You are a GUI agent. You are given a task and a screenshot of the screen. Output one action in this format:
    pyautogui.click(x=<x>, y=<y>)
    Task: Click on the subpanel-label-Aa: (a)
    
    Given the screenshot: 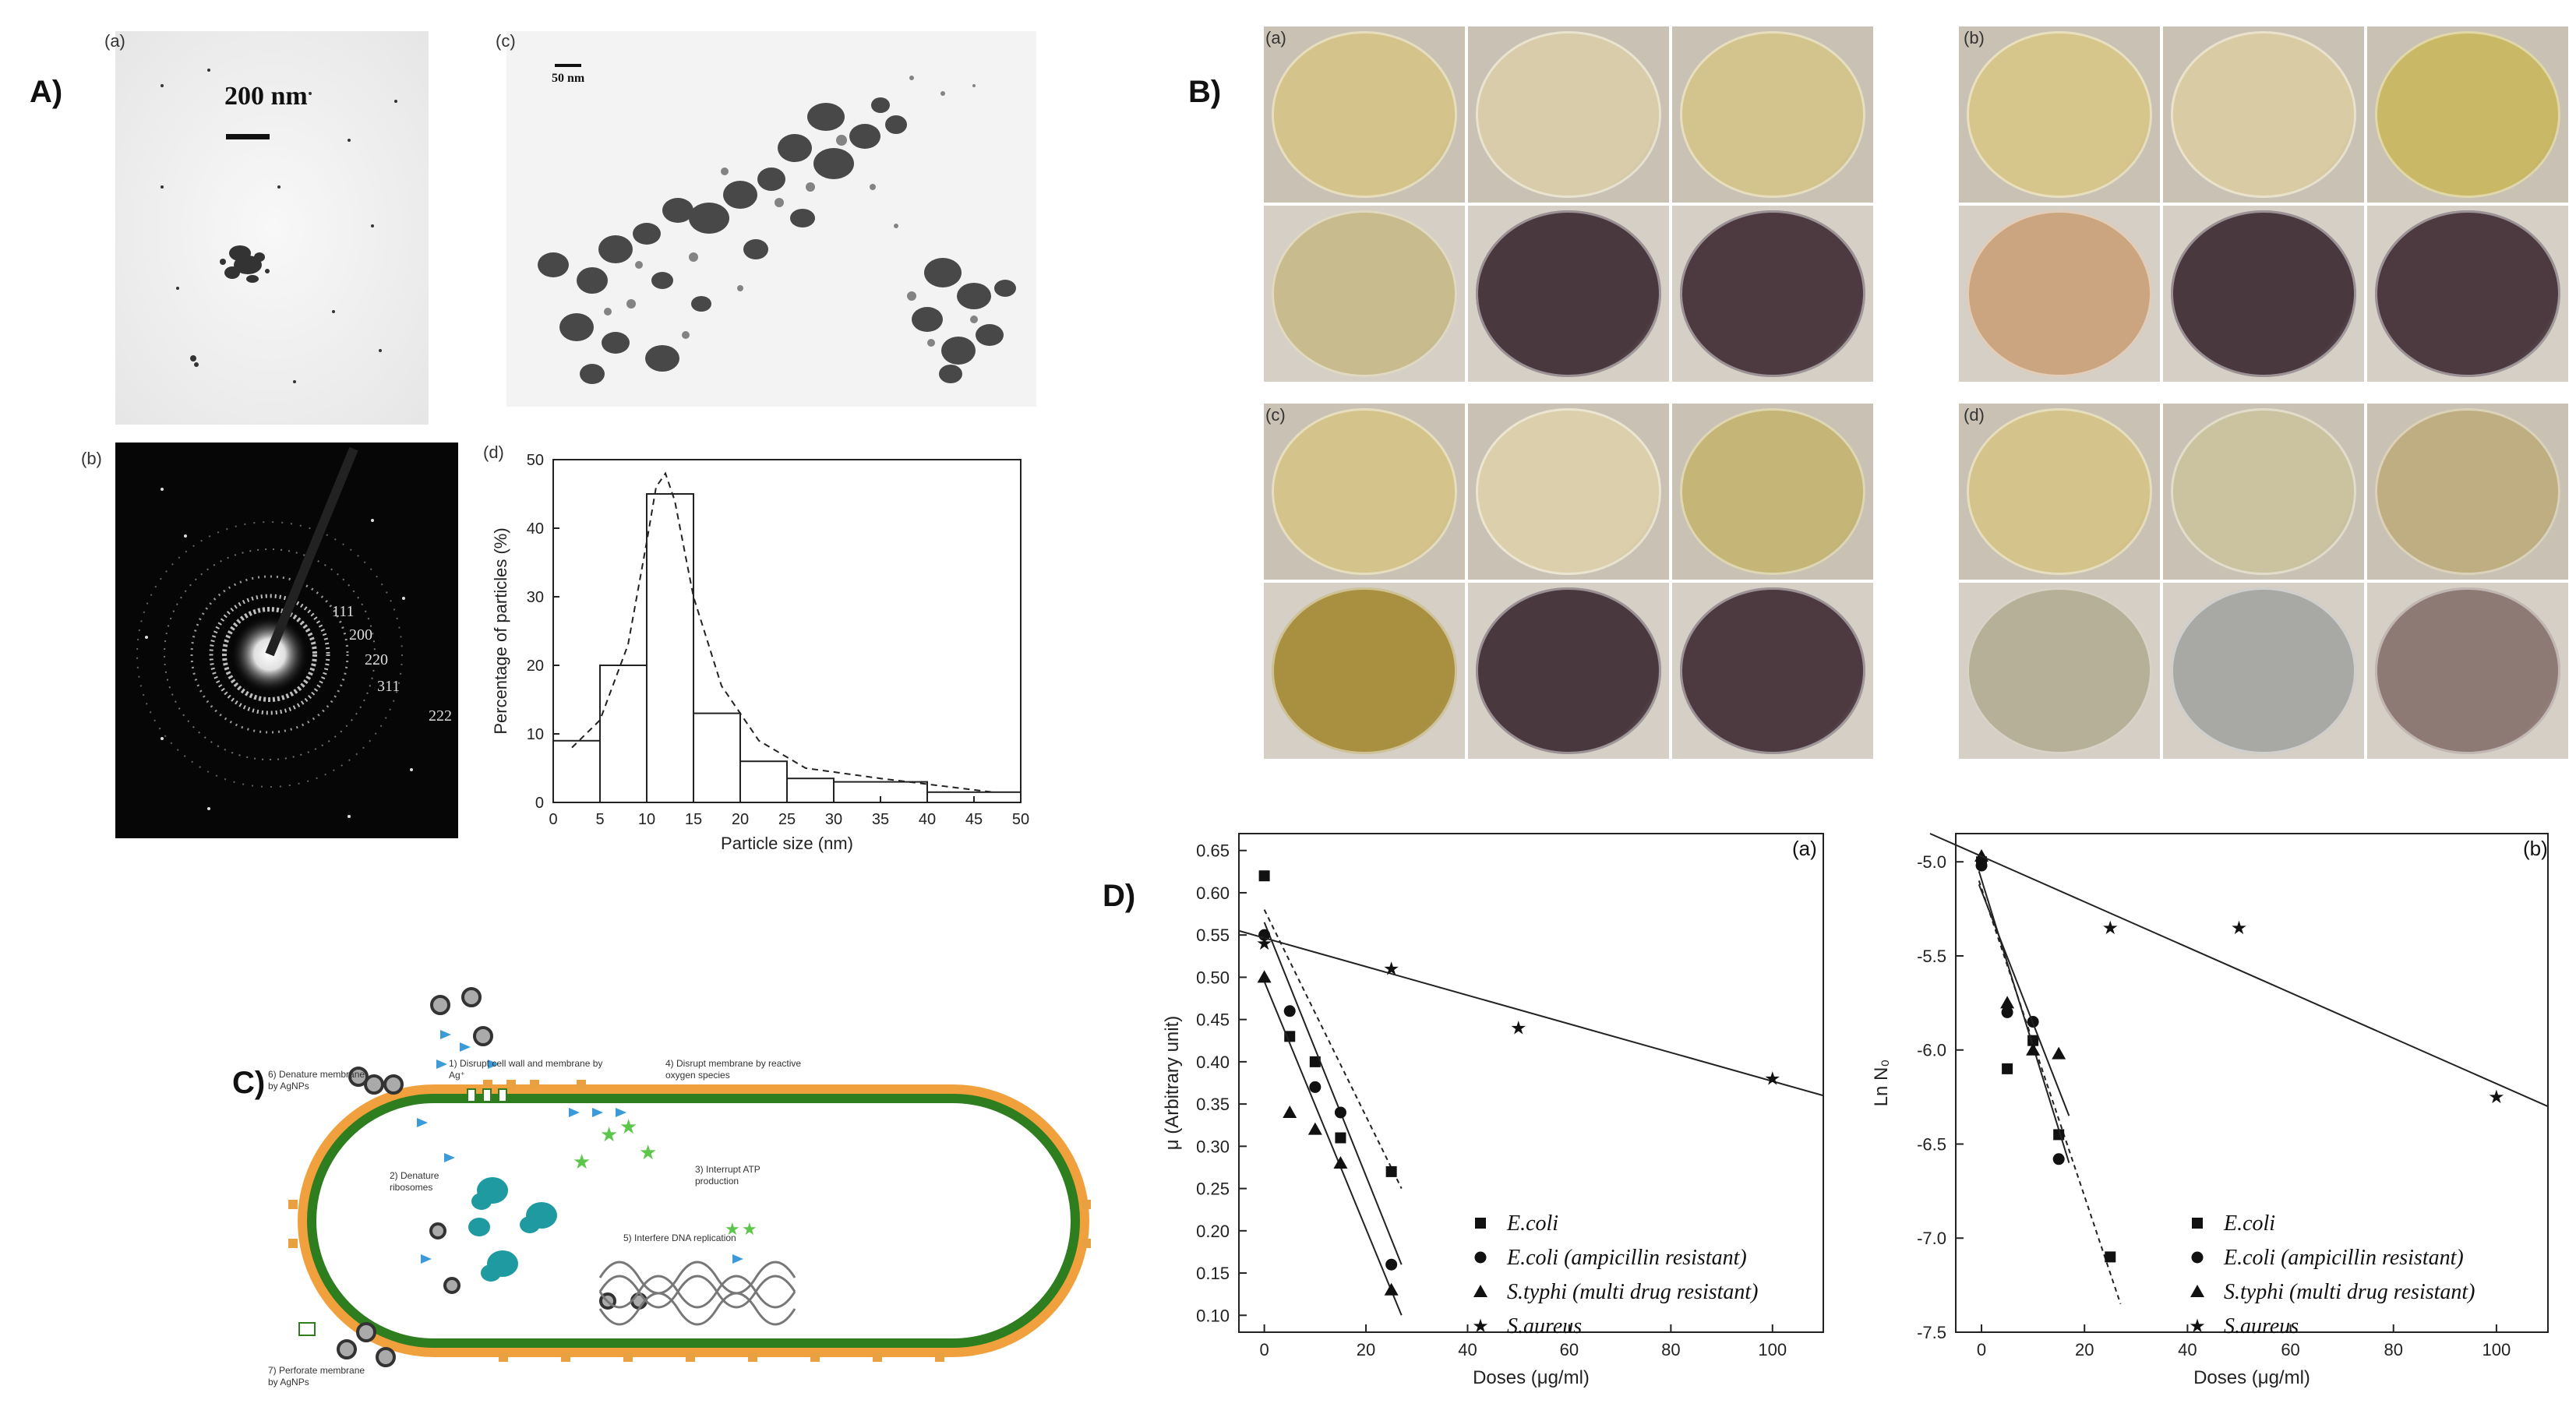 What is the action you would take?
    pyautogui.click(x=114, y=41)
    